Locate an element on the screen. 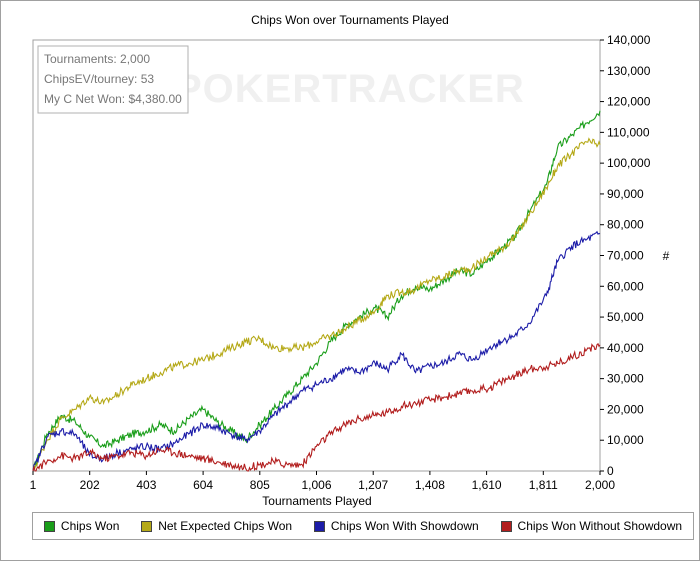 The height and width of the screenshot is (561, 700). x-tick-label: 202 is located at coordinates (90, 485).